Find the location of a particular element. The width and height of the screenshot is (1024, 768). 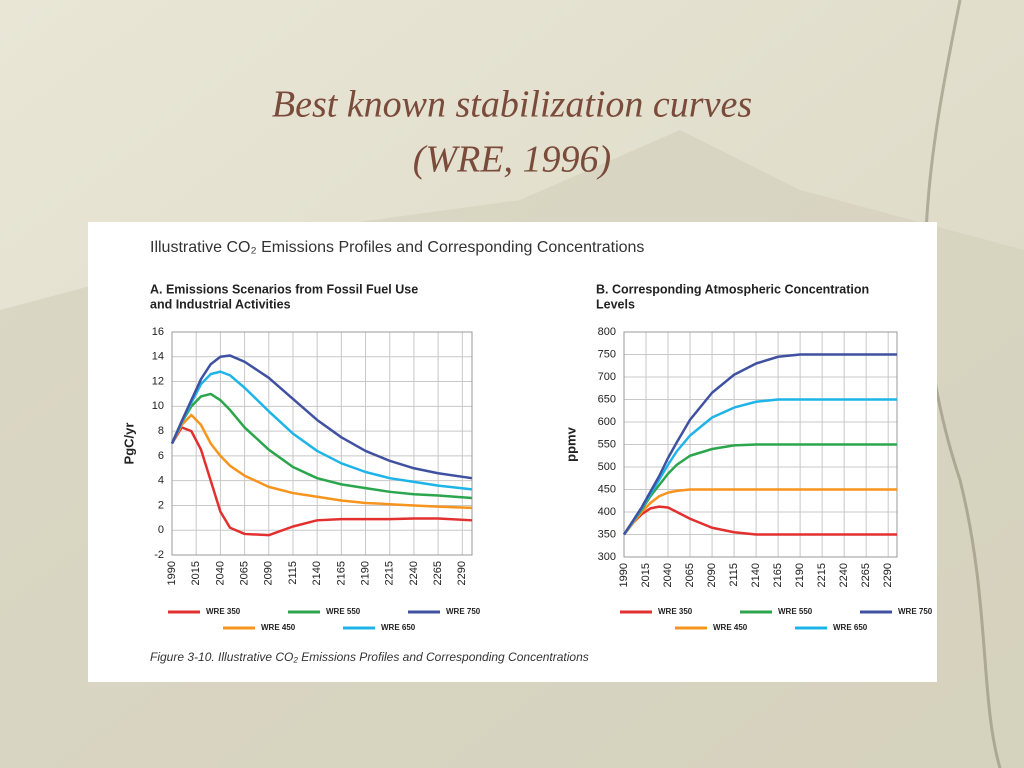

y-tick-label: 750 is located at coordinates (607, 354).